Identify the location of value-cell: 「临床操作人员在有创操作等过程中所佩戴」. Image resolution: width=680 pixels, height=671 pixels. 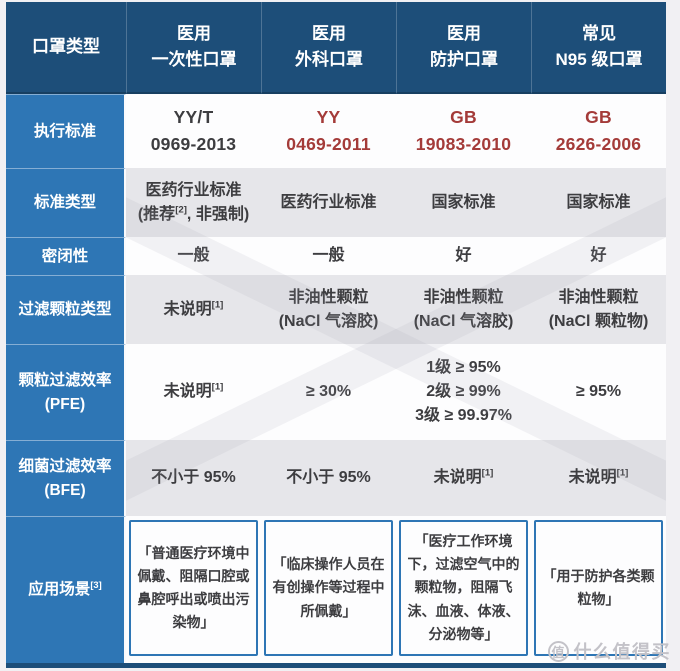
(328, 589).